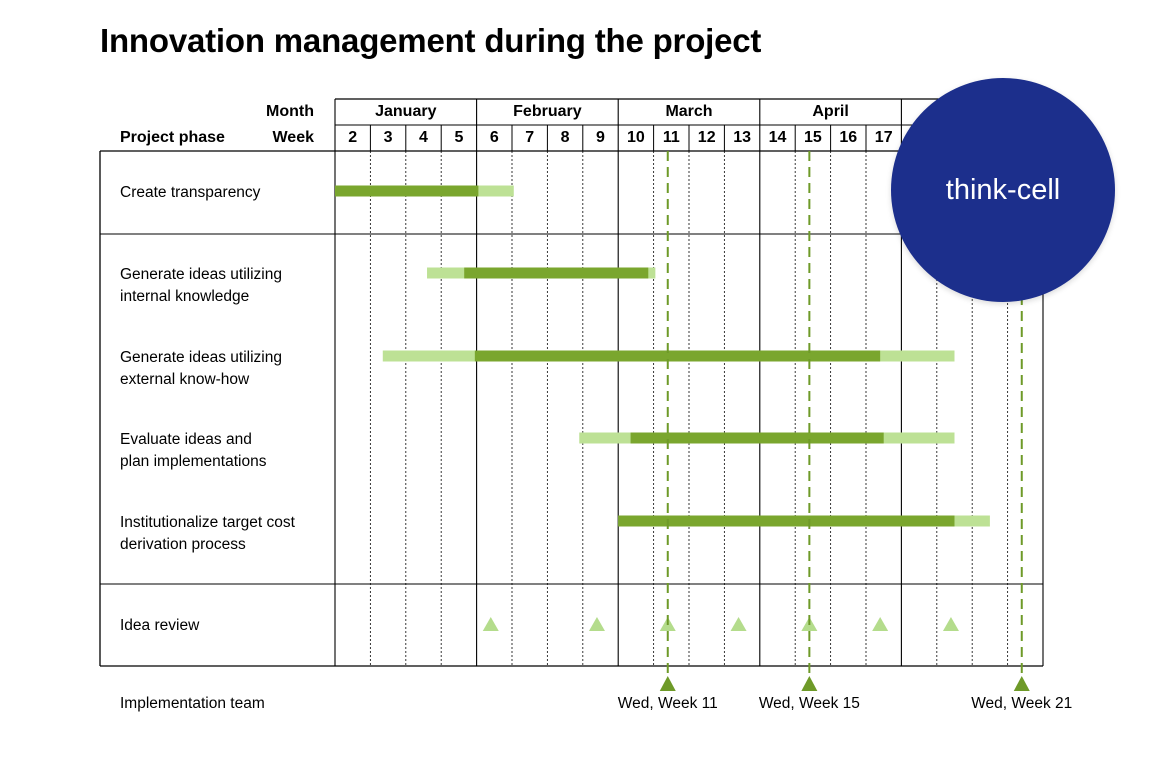 This screenshot has height=768, width=1152. What do you see at coordinates (677, 356) in the screenshot?
I see `phase-bar-dark-generate-ideas-utilizing-external-know-how` at bounding box center [677, 356].